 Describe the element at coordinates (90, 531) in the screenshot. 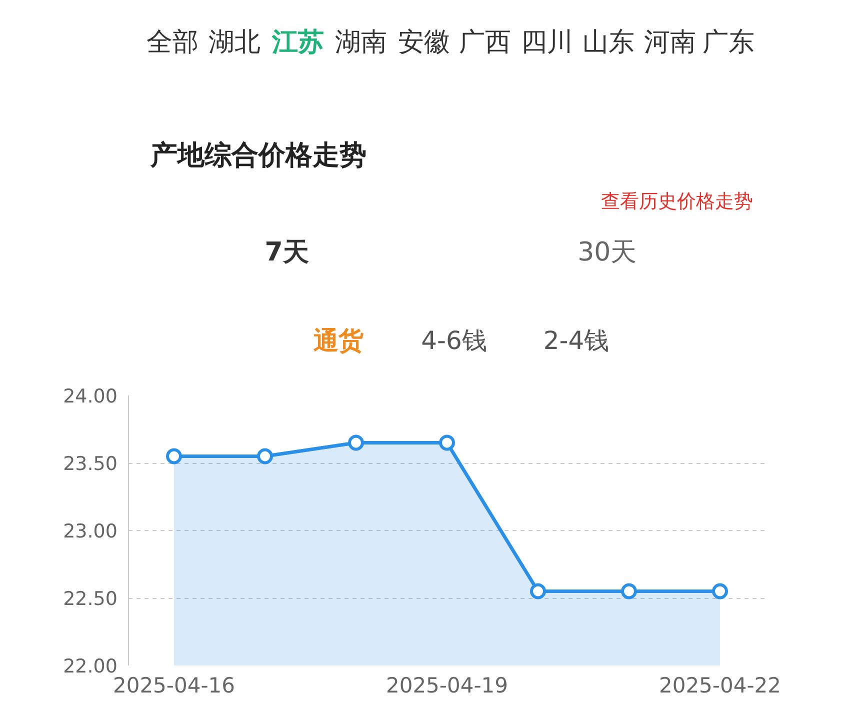

I see `y-tick-label: 23.00` at that location.